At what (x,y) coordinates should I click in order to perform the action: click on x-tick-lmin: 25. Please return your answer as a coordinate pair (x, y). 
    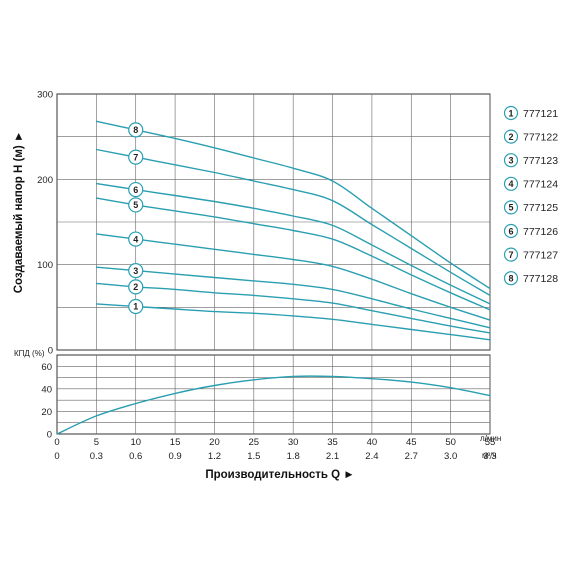
    Looking at the image, I should click on (254, 442).